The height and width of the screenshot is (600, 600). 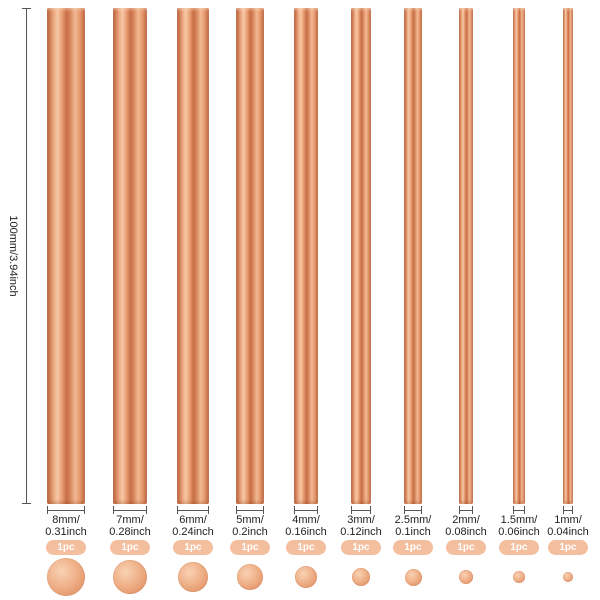 What do you see at coordinates (66, 532) in the screenshot?
I see `rod-size-inch: 0.31inch` at bounding box center [66, 532].